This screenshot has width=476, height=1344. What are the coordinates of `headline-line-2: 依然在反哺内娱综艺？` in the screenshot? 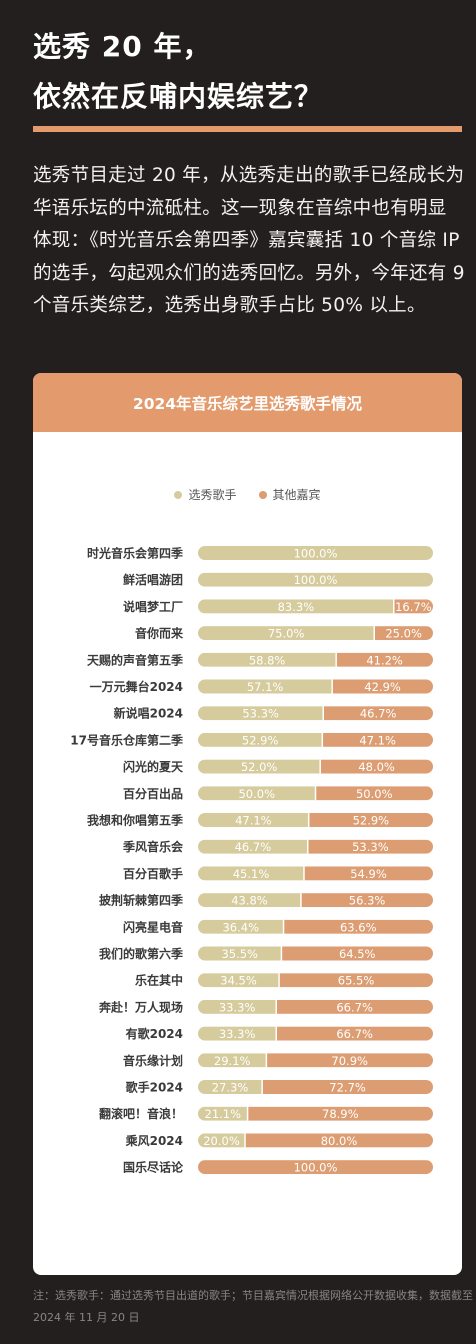 It's located at (178, 96).